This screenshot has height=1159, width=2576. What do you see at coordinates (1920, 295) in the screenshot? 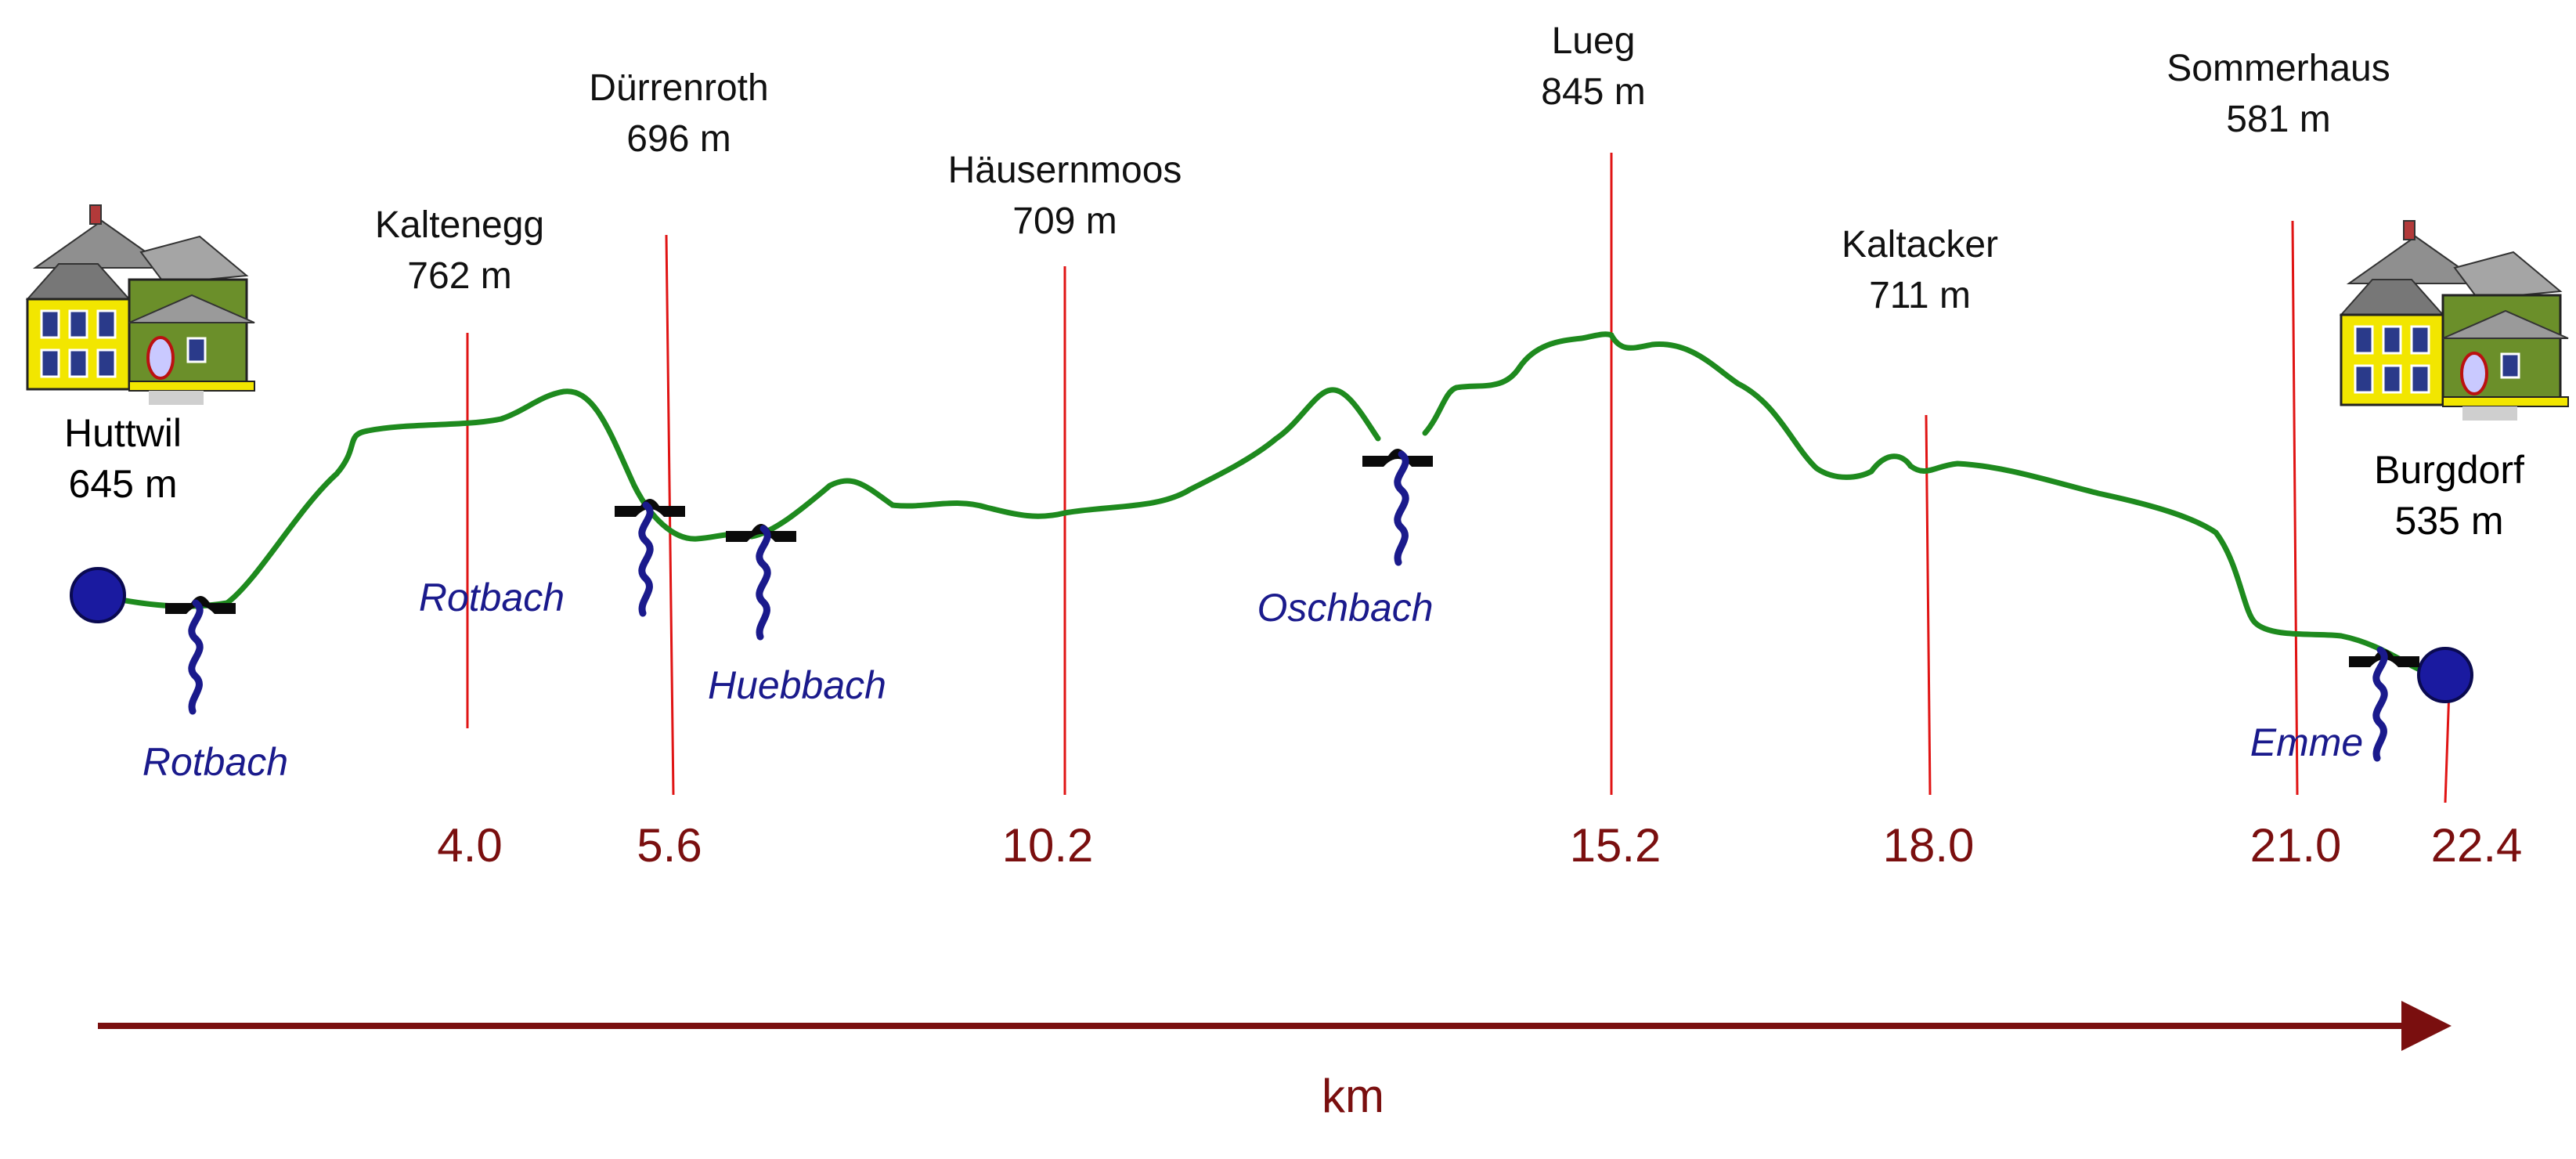
I see `marker-altitude-kaltacker: 711 m` at bounding box center [1920, 295].